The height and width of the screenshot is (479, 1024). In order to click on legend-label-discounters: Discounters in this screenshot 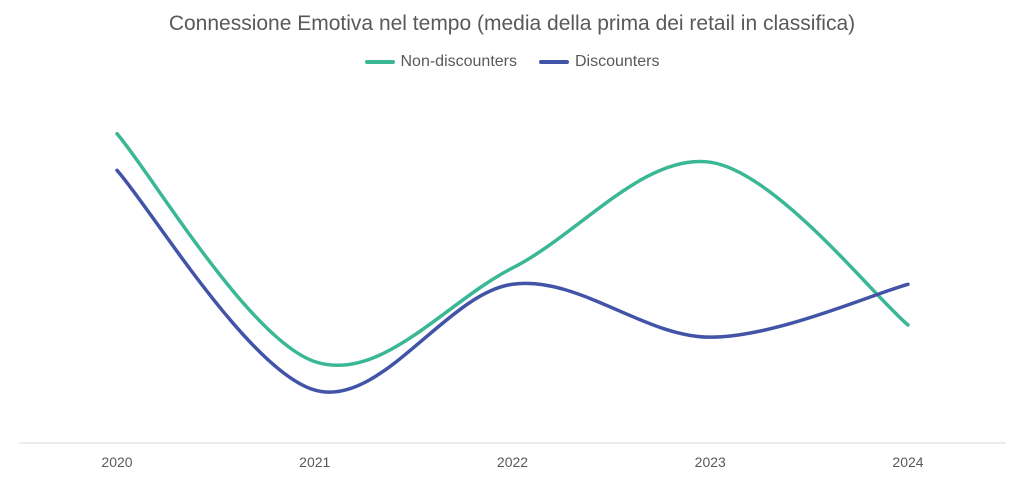, I will do `click(617, 61)`.